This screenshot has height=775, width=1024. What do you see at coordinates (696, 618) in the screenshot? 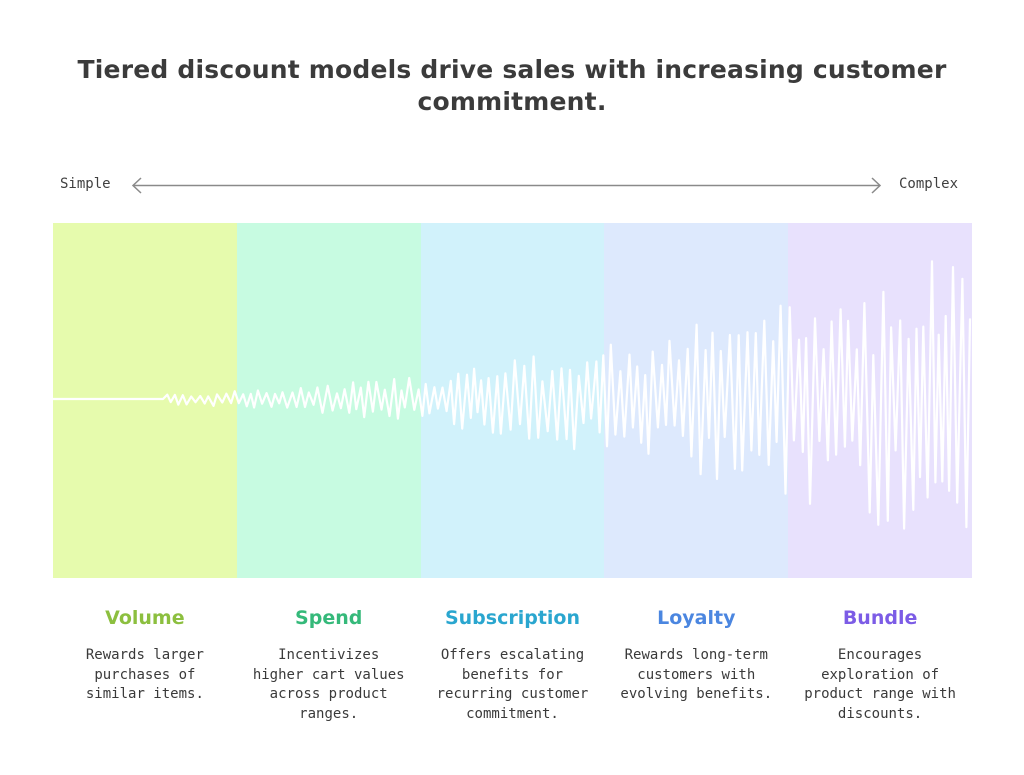
I see `tier-title-loyalty: Loyalty` at bounding box center [696, 618].